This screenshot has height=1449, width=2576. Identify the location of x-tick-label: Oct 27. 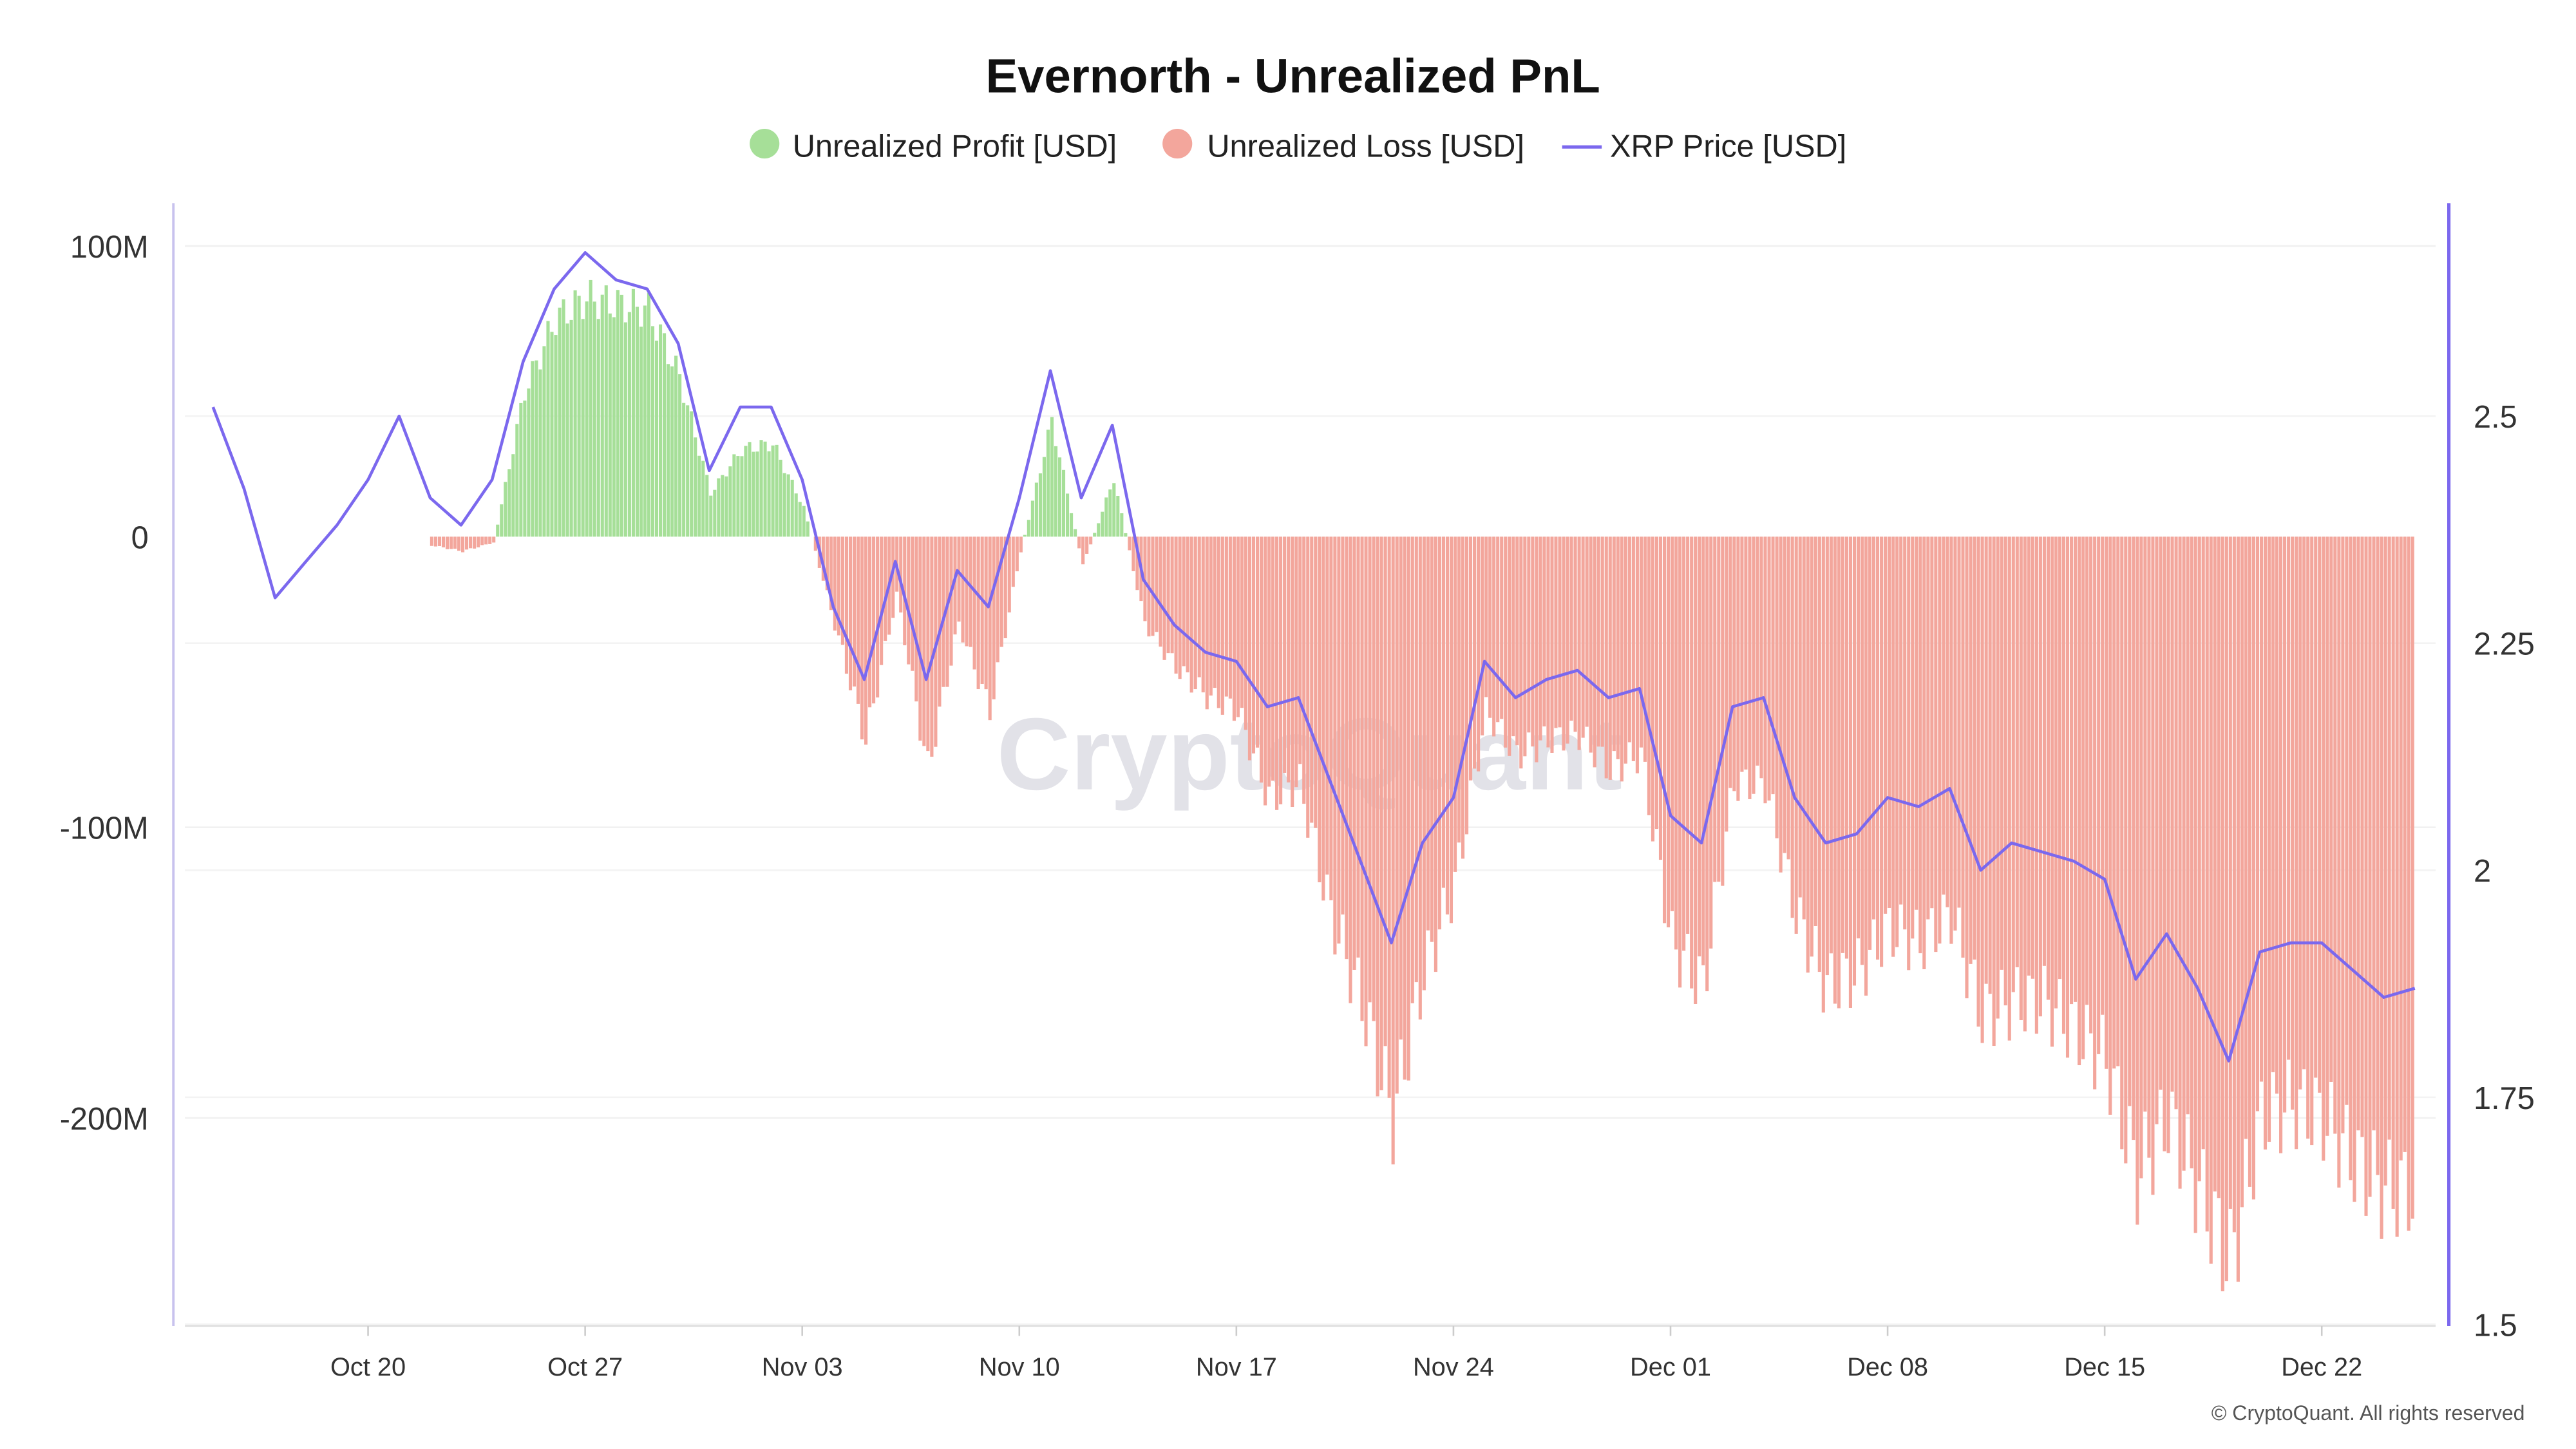
(585, 1367).